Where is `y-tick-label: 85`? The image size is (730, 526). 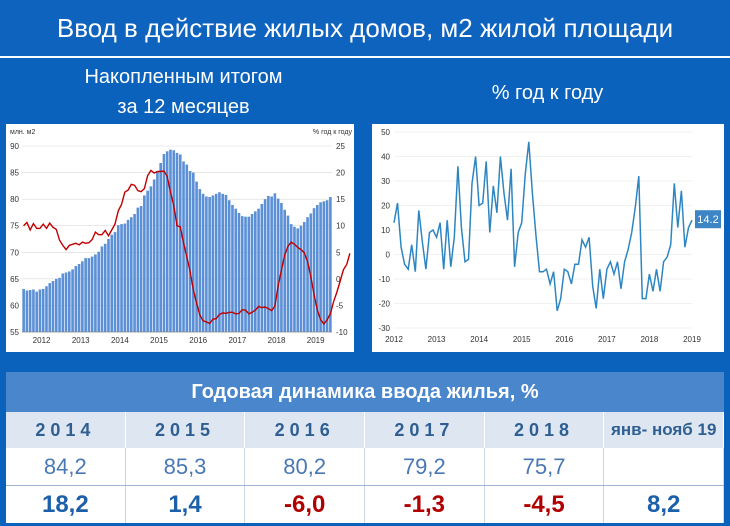
y-tick-label: 85 is located at coordinates (14, 173).